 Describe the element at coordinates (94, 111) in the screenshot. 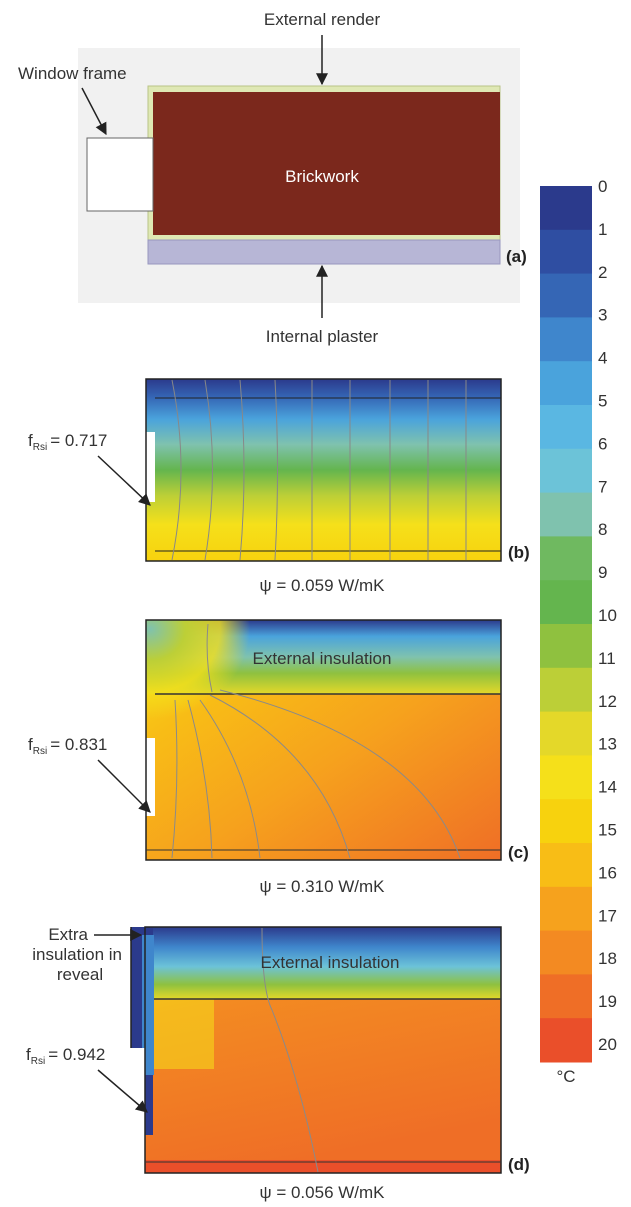

I see `window-frame-arrow` at that location.